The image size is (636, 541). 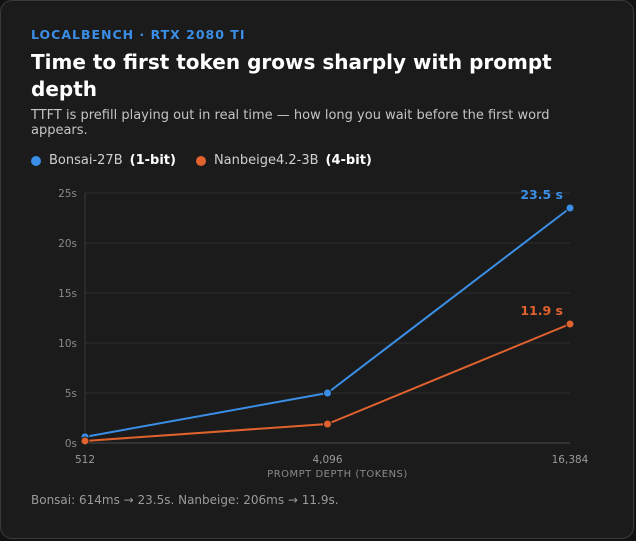 I want to click on legend-item-nanbeige: Nanbeige4.2-3B (4-bit), so click(x=283, y=160).